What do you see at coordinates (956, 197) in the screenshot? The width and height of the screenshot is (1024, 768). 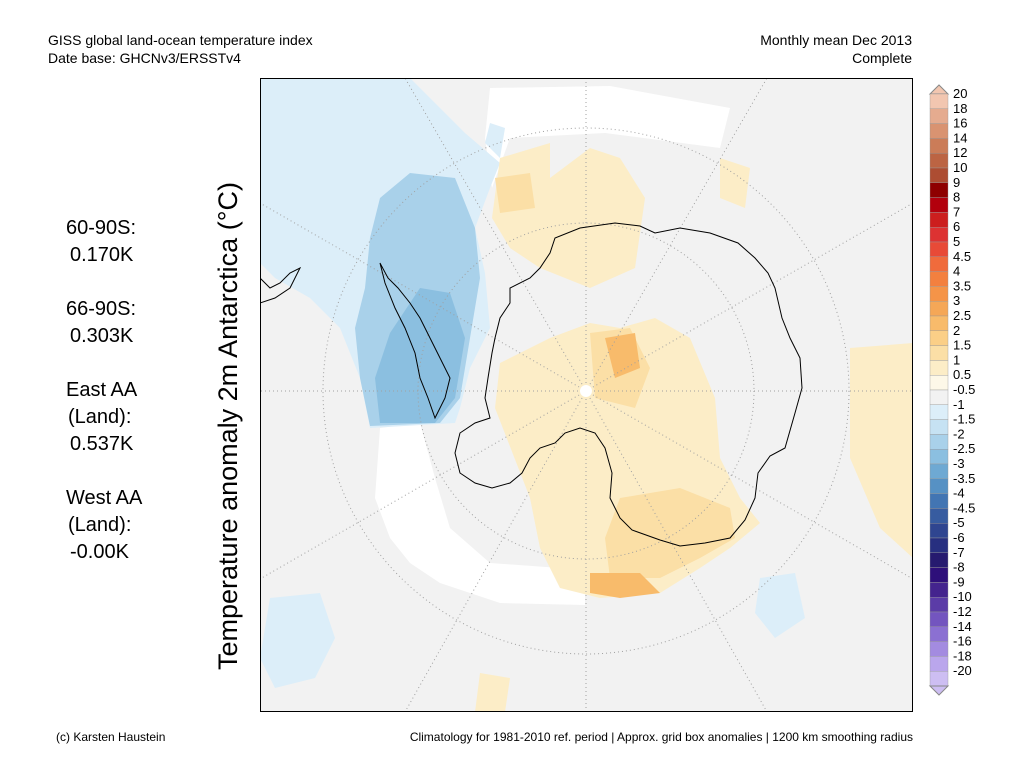 I see `colorbar-tick-label: 8` at bounding box center [956, 197].